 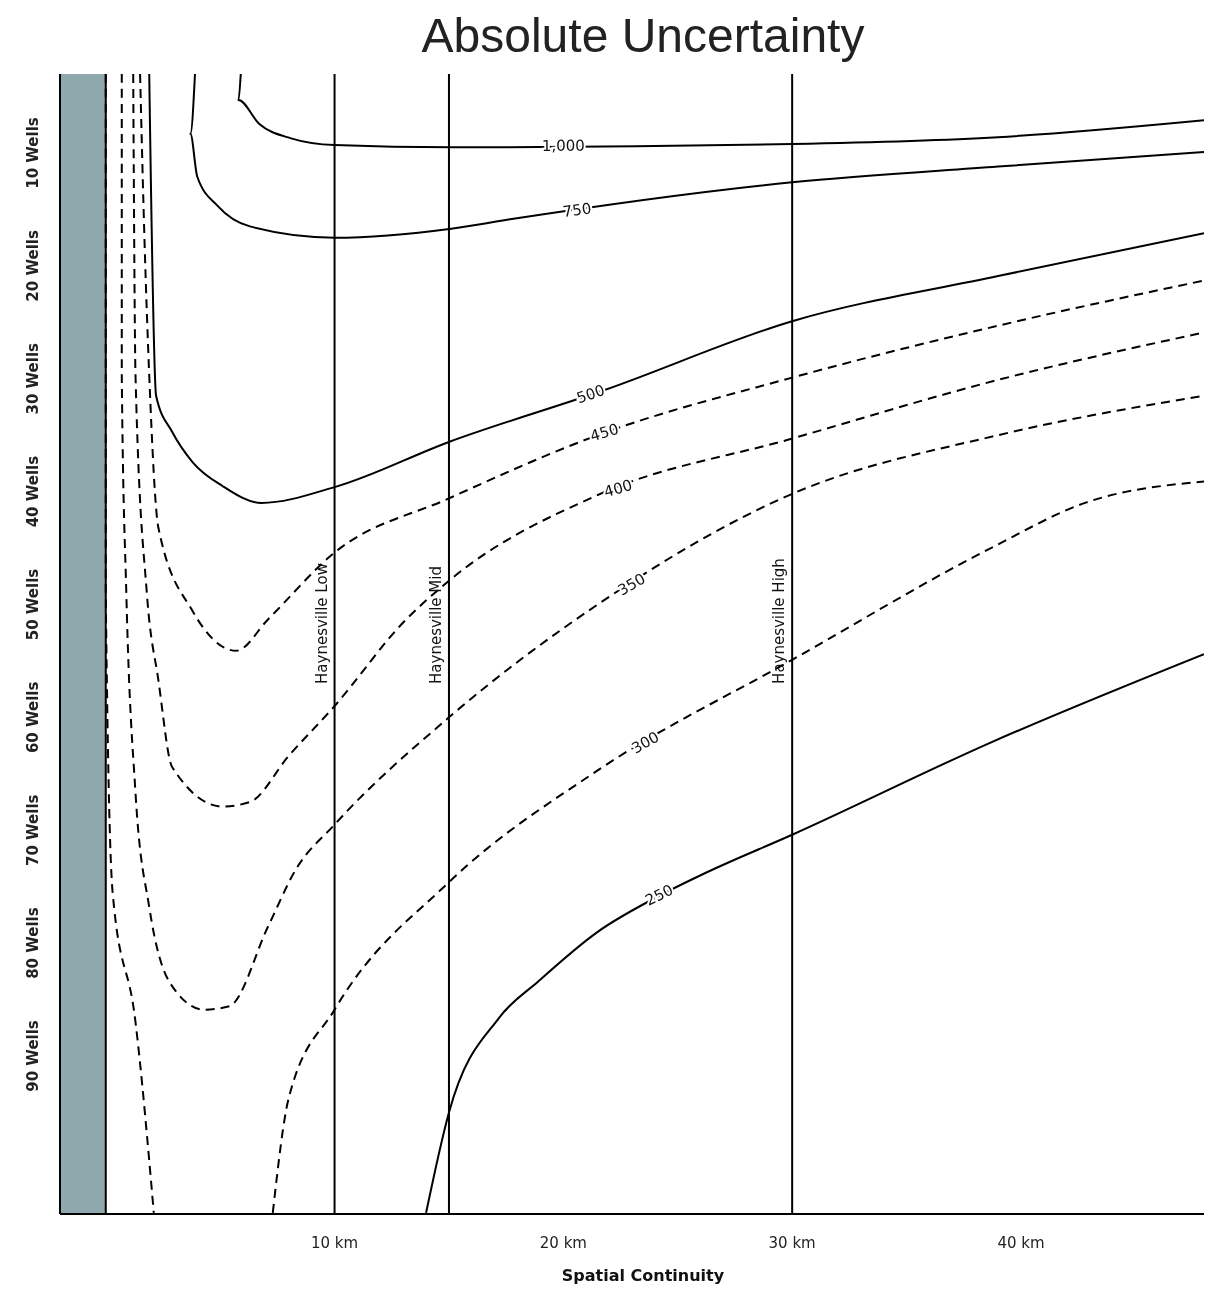 I want to click on x-axis-title: Spatial Continuity, so click(x=643, y=1275).